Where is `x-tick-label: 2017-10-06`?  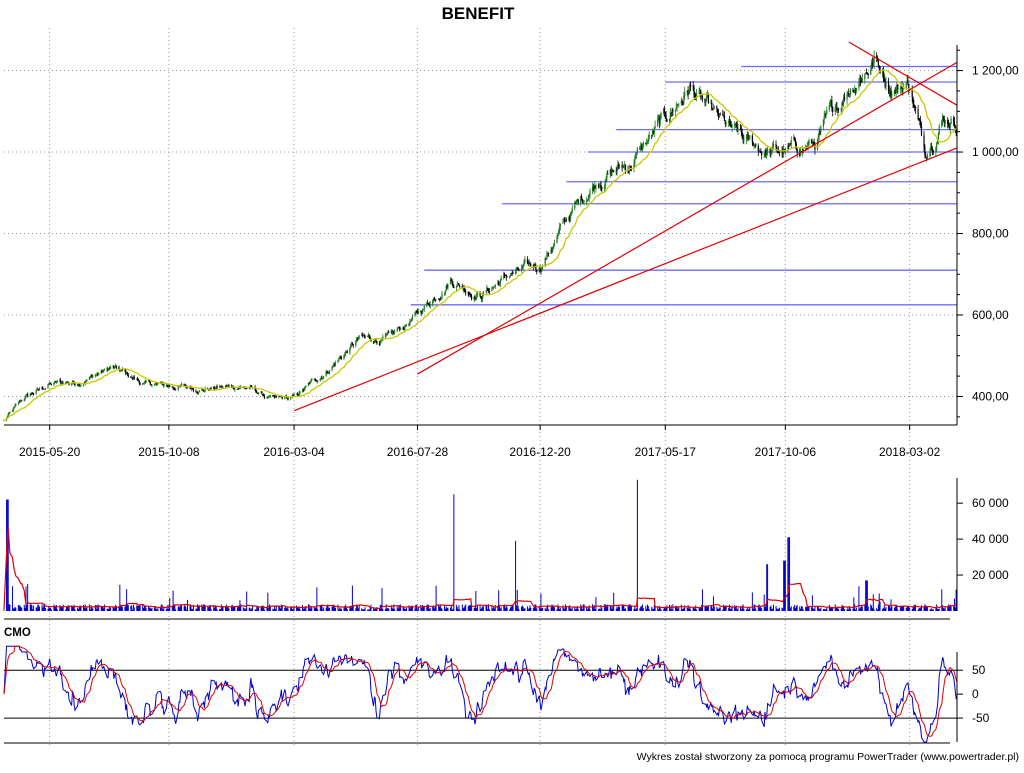 x-tick-label: 2017-10-06 is located at coordinates (786, 452).